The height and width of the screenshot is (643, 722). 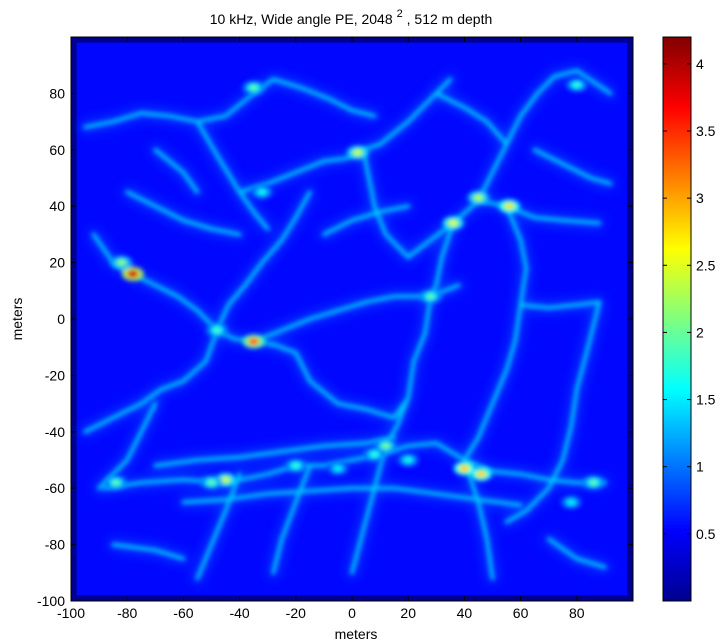 I want to click on colorbar-ticks: 0.5 1 1.5 2 2.5 3 3.5 4, so click(x=689, y=299).